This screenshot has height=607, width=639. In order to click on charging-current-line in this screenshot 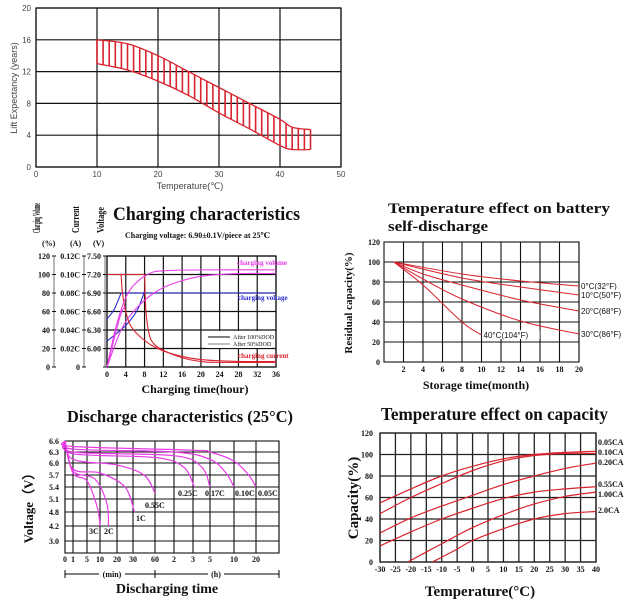, I will do `click(210, 318)`.